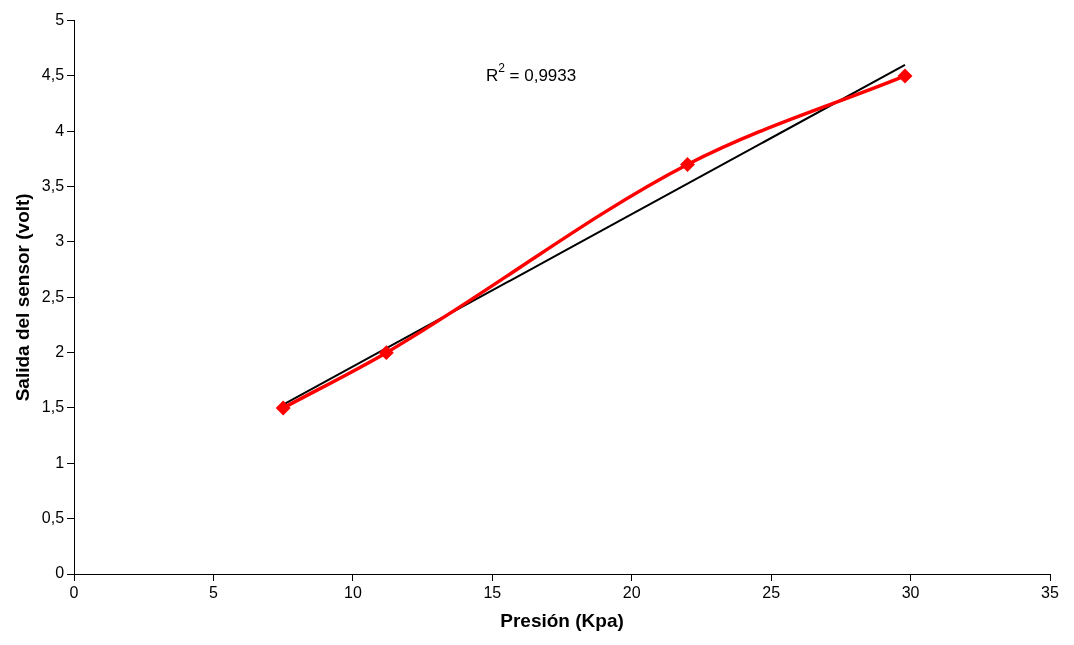  What do you see at coordinates (53, 186) in the screenshot?
I see `y-tick-label: 3,5` at bounding box center [53, 186].